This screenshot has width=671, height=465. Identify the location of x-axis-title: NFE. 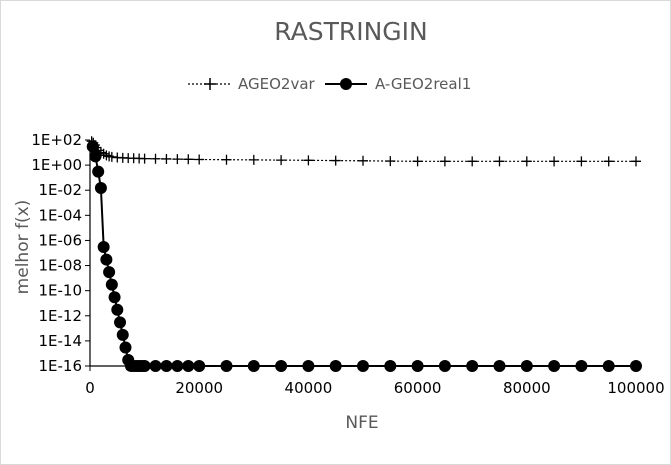
(361, 423).